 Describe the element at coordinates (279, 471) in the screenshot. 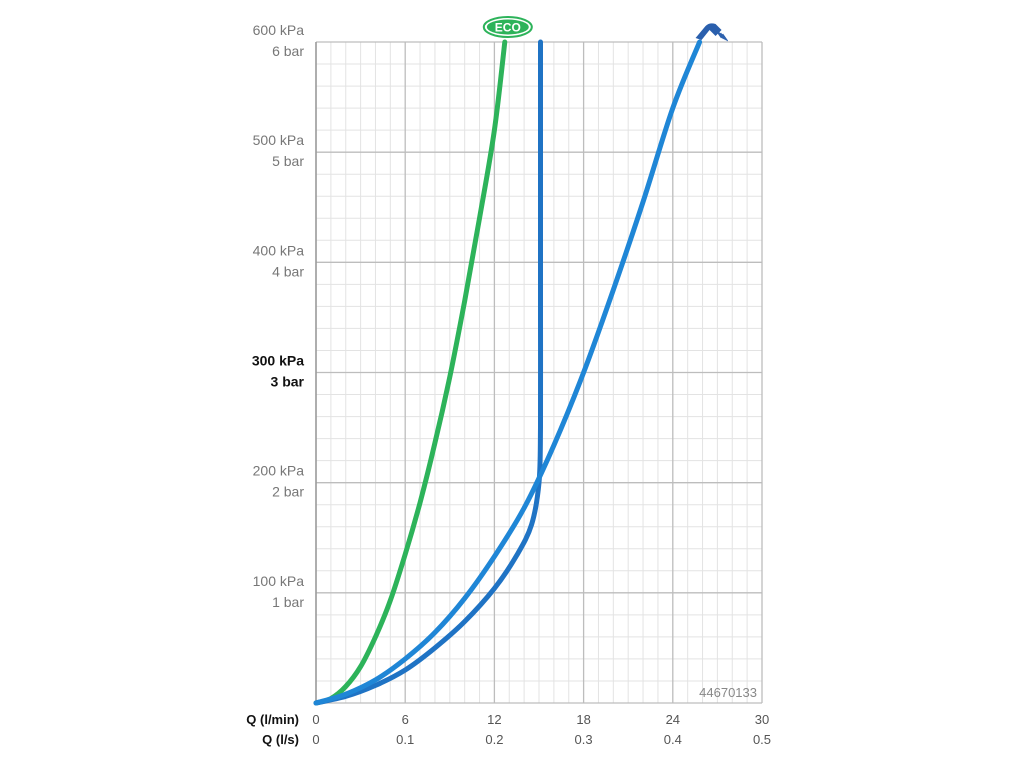

I see `y-tick-label-kpa: 200 kPa` at that location.